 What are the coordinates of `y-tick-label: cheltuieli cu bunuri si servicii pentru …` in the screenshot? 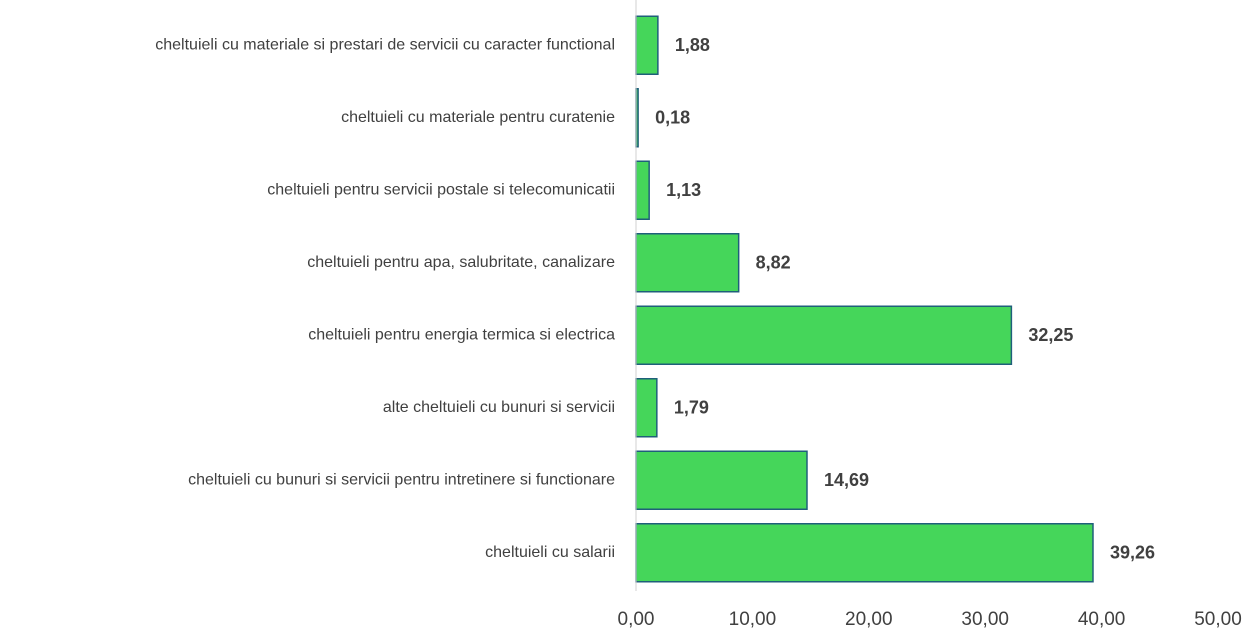 It's located at (401, 479).